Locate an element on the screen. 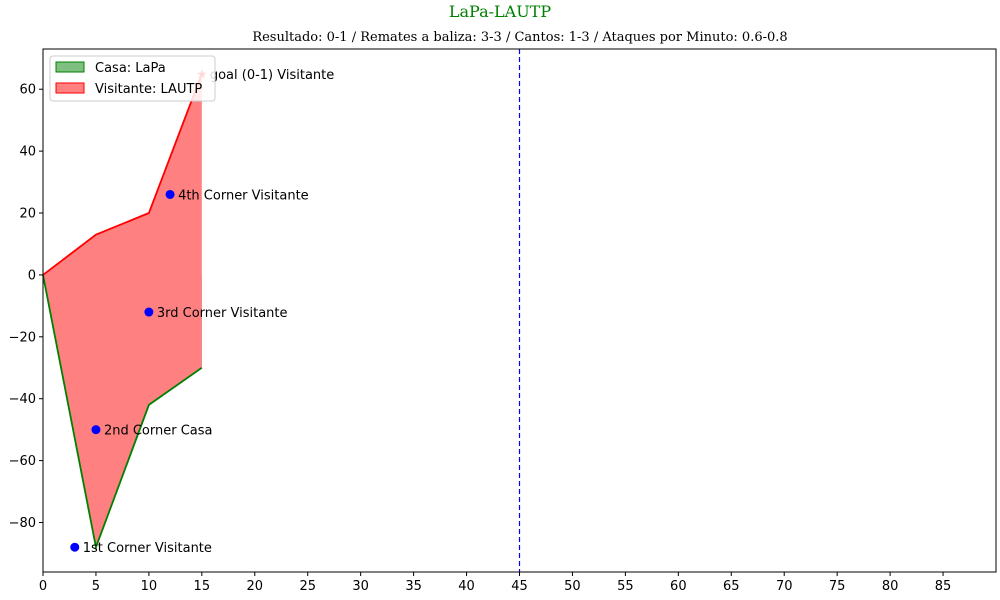  legend: Casa: LaPa Visitante: LAUTP is located at coordinates (132, 78).